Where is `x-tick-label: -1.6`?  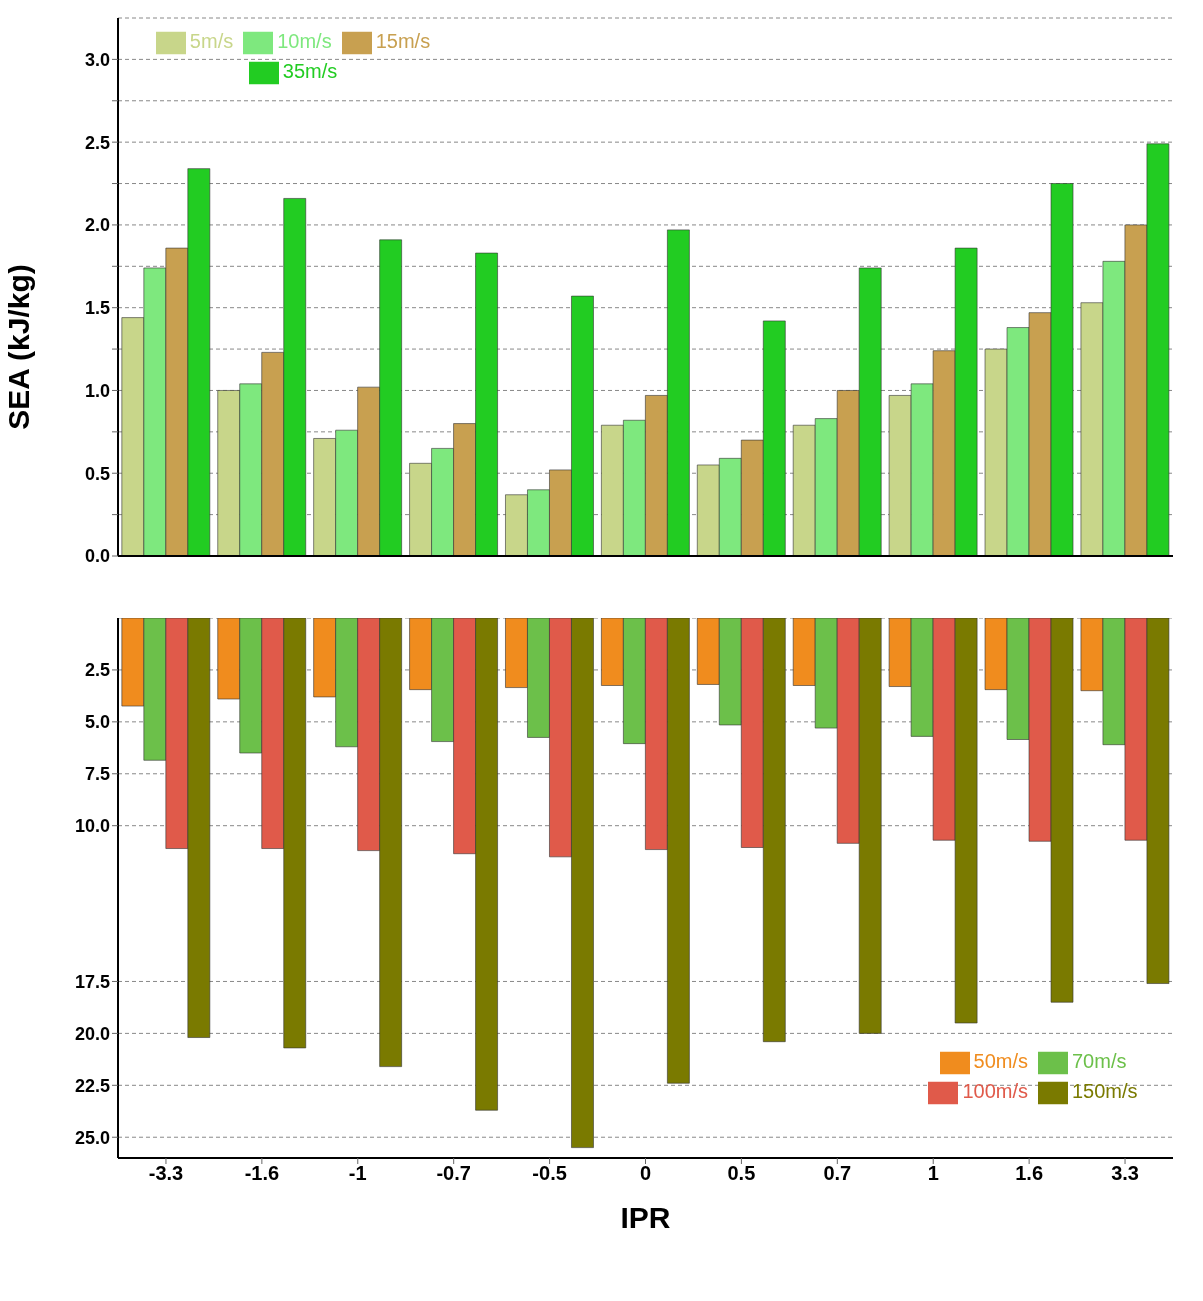 x-tick-label: -1.6 is located at coordinates (262, 1173).